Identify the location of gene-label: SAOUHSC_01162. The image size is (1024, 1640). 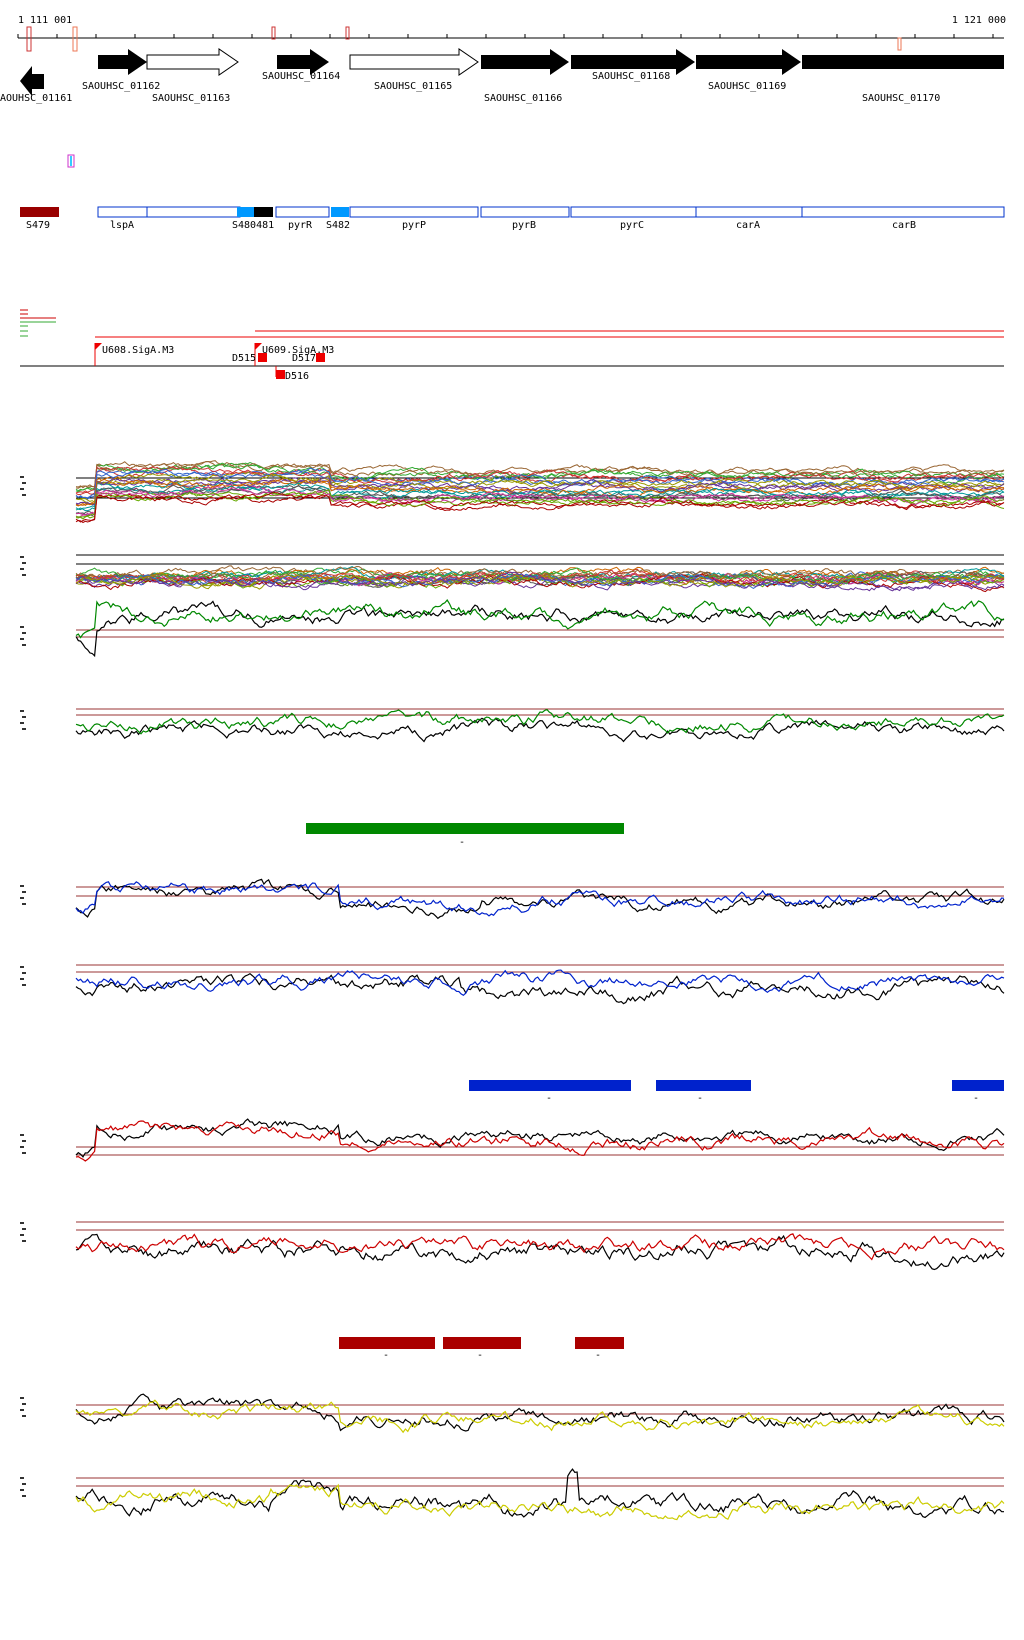
(121, 86).